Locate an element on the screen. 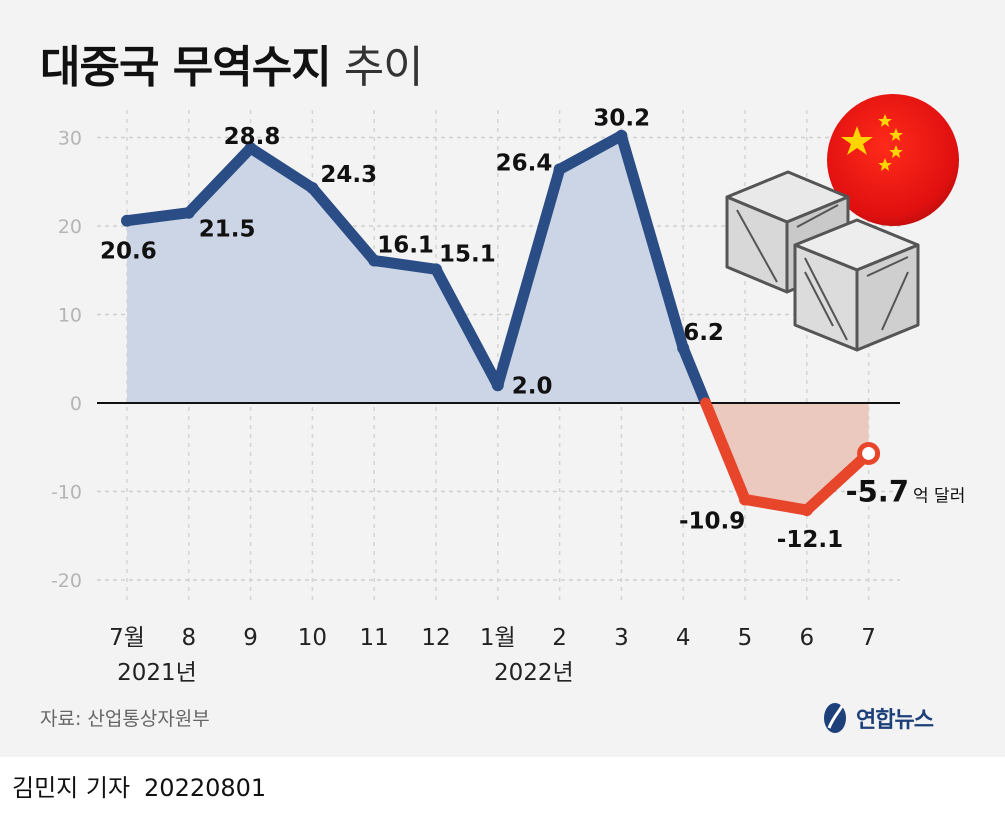 This screenshot has height=814, width=1005. x-tick-label: 2 is located at coordinates (559, 638).